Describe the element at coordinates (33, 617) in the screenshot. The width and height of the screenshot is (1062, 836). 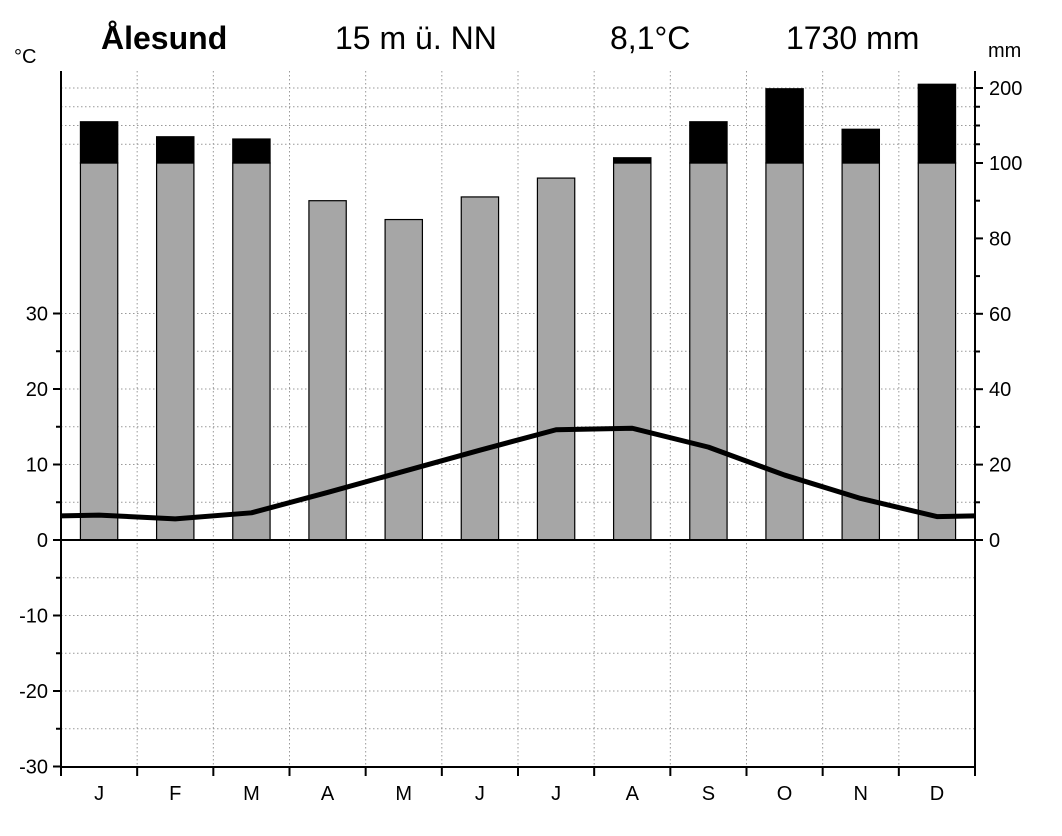
I see `left-tick-label: -10` at that location.